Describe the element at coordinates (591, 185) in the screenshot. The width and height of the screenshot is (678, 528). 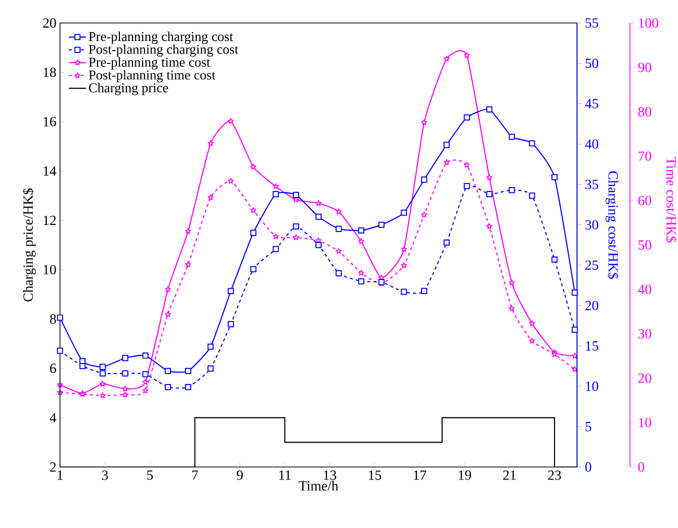
I see `y2-tick-label: 35` at that location.